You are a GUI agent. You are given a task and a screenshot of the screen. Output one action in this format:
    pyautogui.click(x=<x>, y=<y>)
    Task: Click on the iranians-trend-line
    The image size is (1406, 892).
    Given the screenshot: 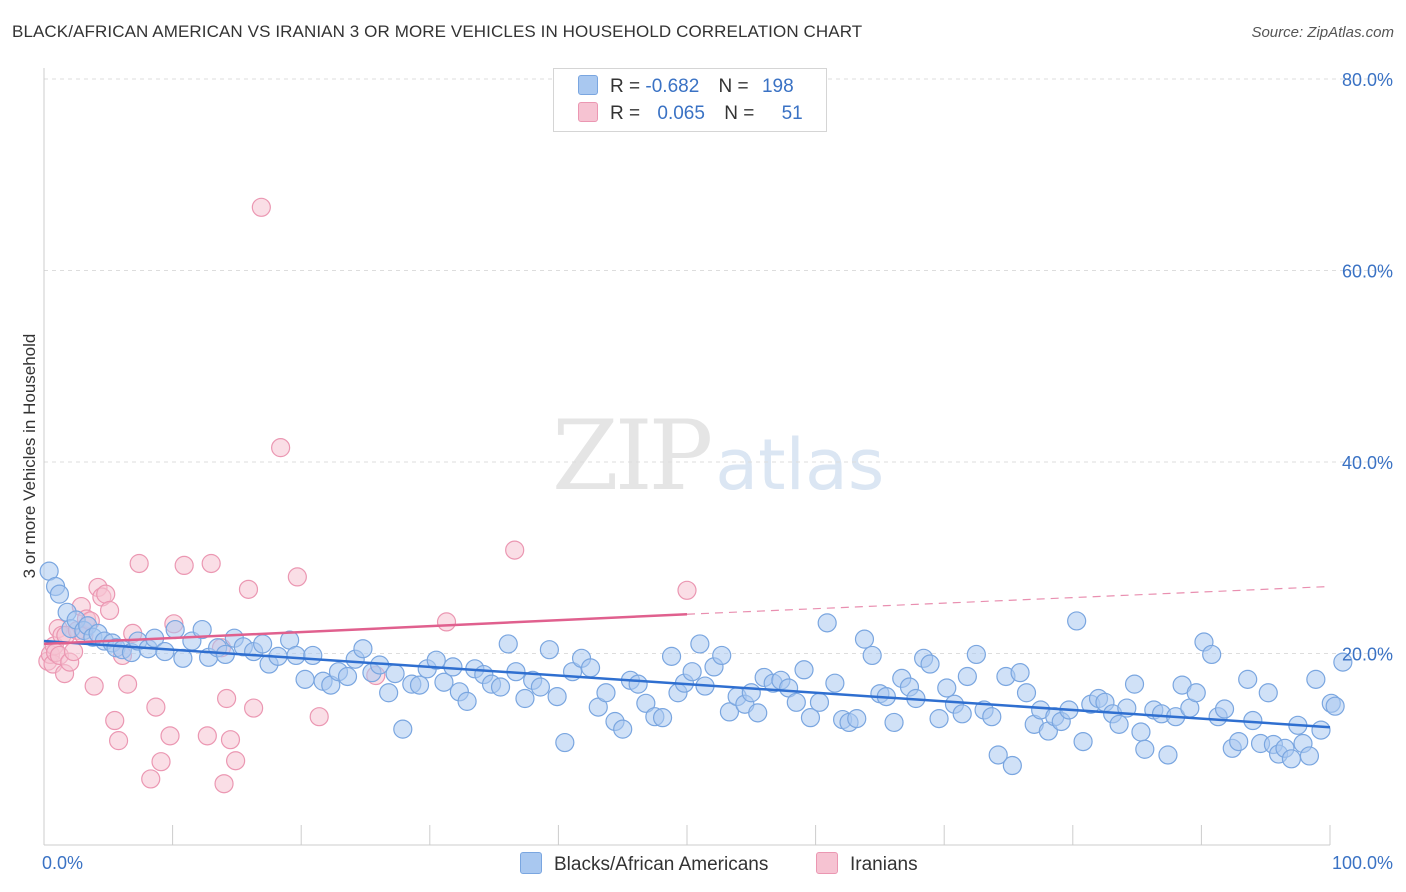 What is the action you would take?
    pyautogui.click(x=365, y=629)
    